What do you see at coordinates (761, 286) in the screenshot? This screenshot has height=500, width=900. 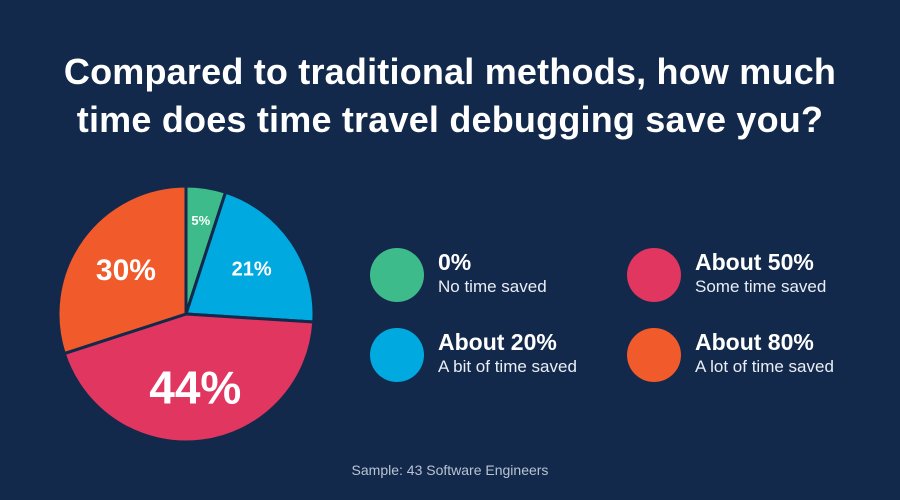 I see `legend-sub-2: Some time saved` at bounding box center [761, 286].